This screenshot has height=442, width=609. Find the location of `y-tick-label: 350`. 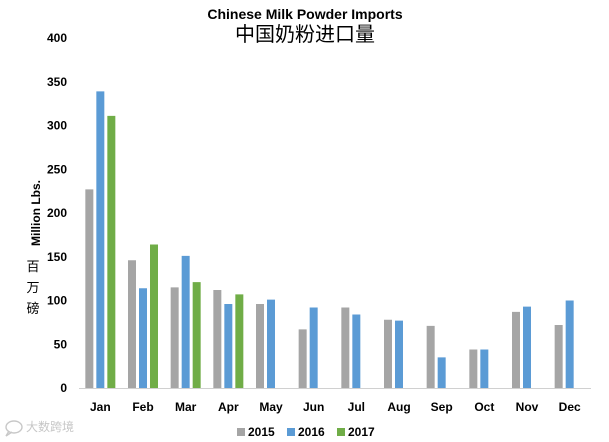

y-tick-label: 350 is located at coordinates (57, 82).